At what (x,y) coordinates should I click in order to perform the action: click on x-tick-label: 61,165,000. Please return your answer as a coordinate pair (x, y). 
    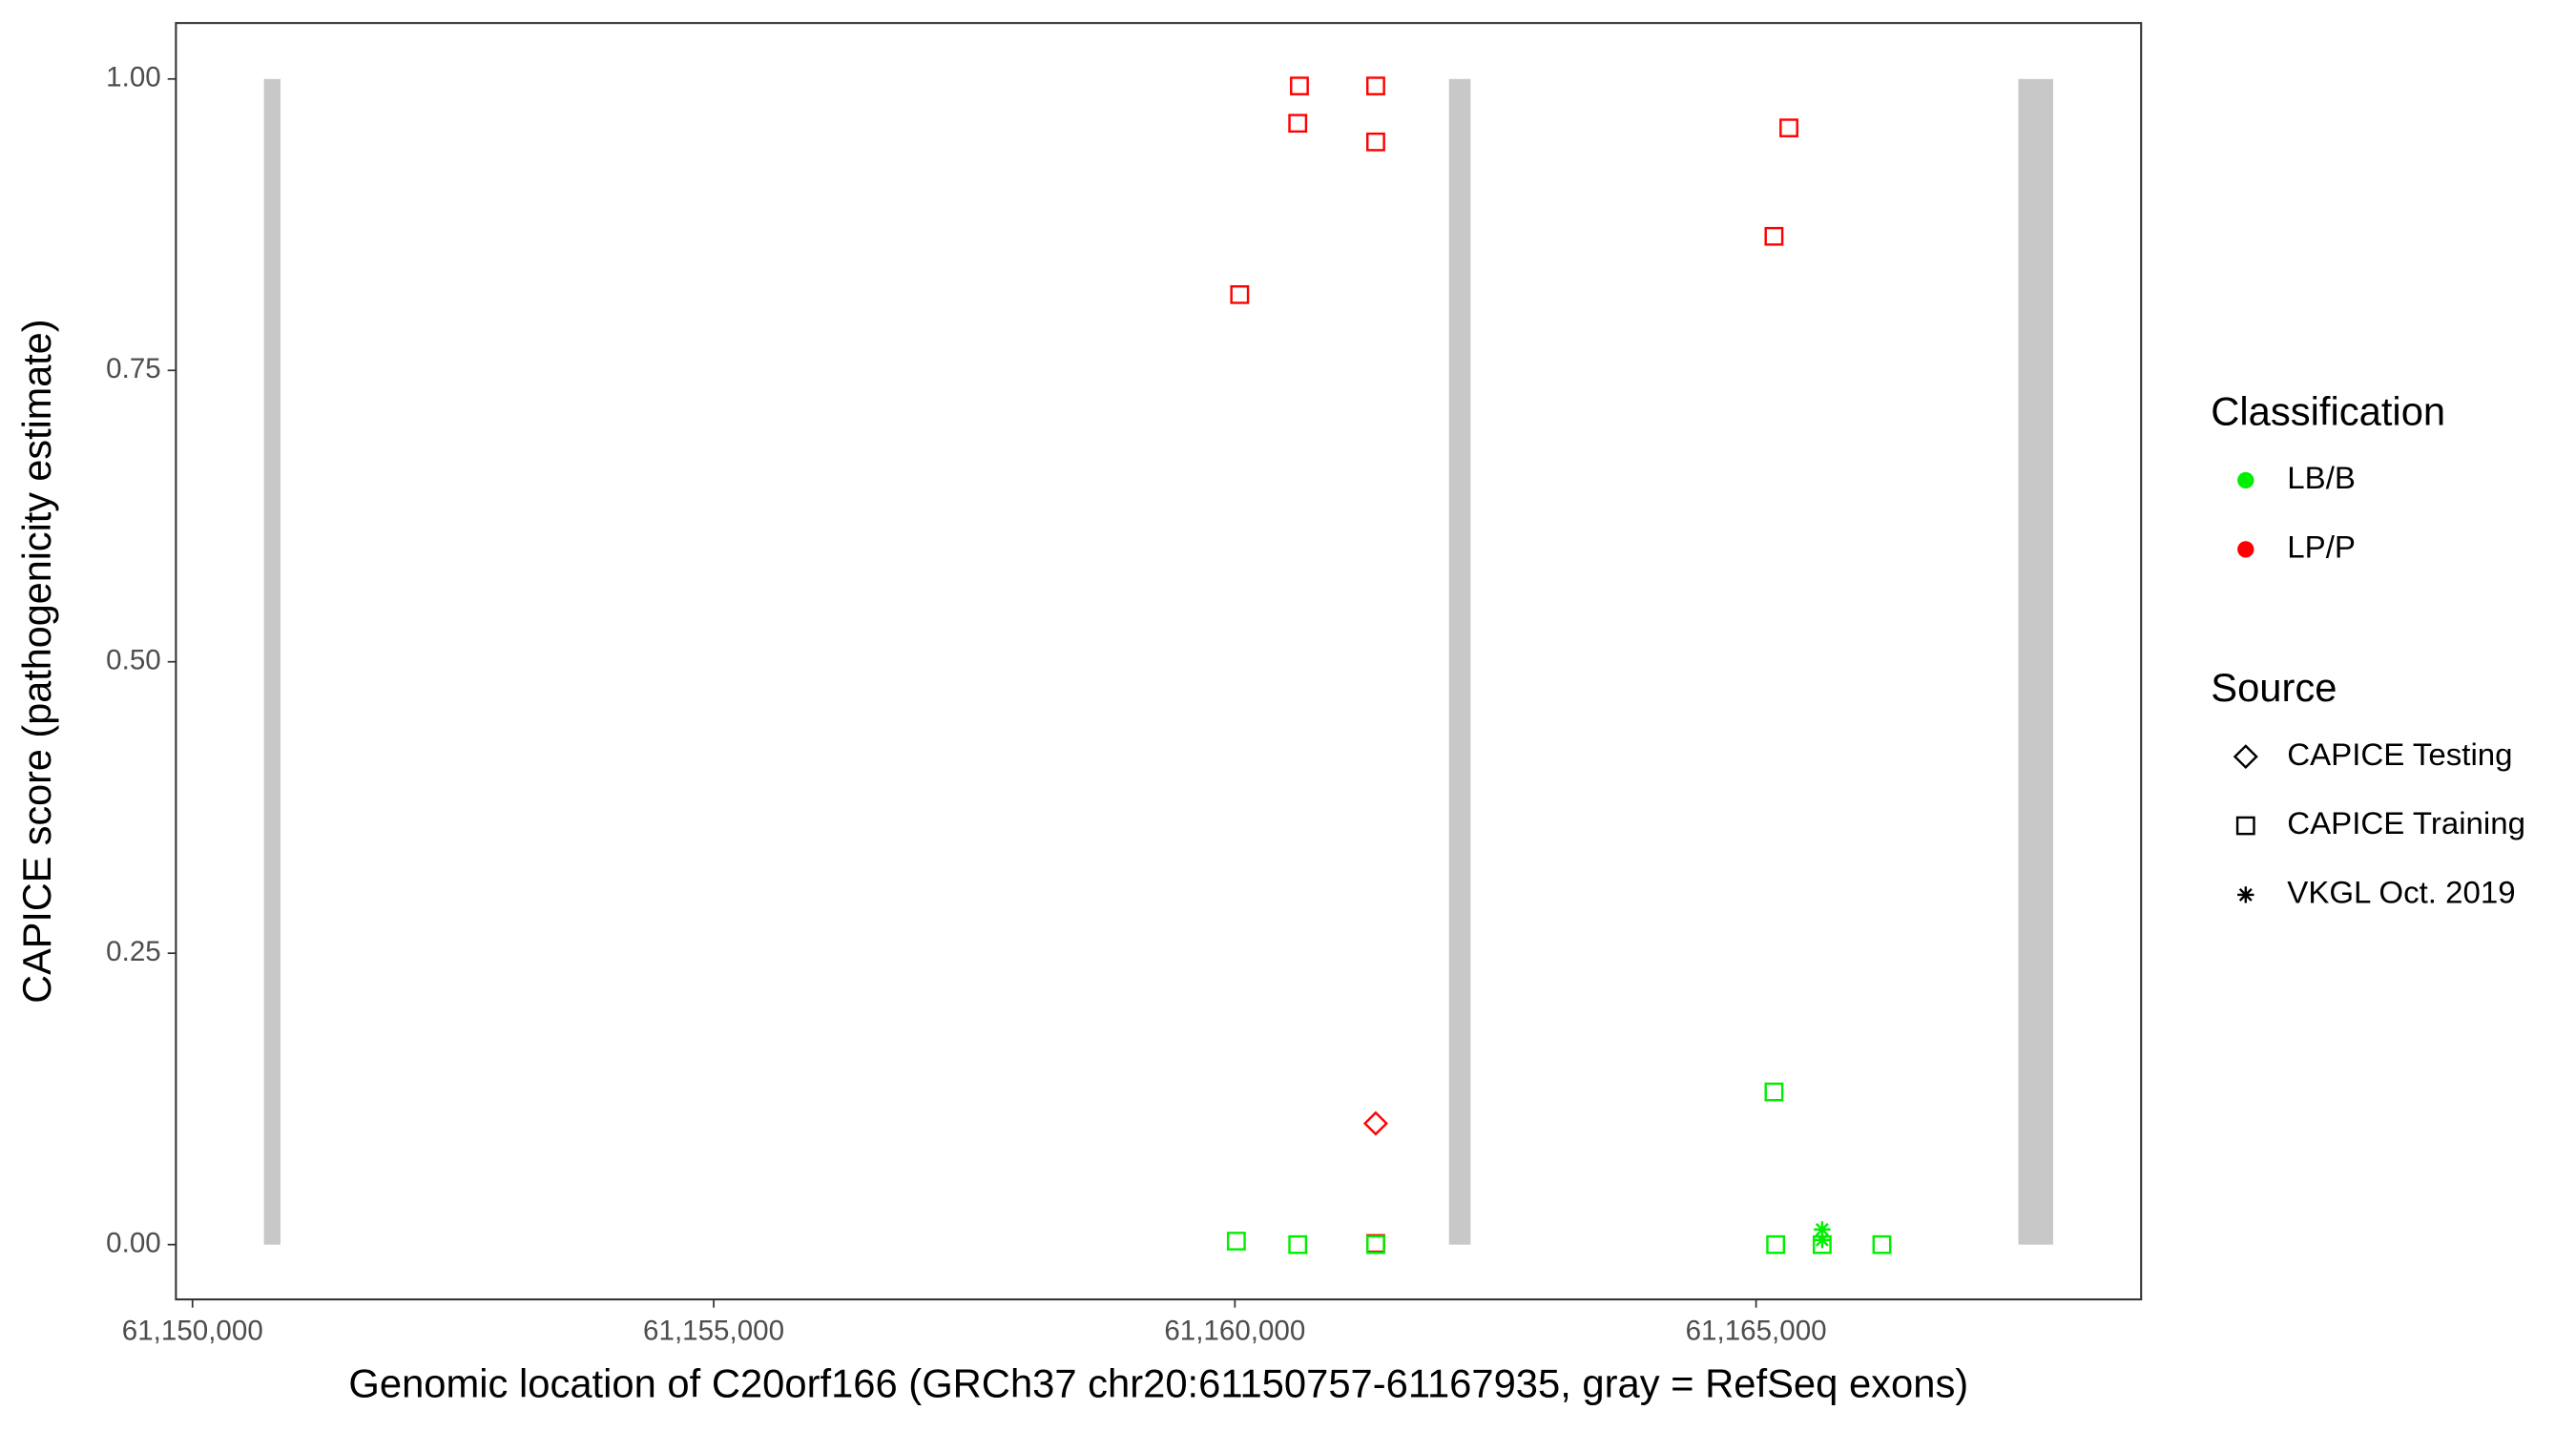
    Looking at the image, I should click on (1756, 1330).